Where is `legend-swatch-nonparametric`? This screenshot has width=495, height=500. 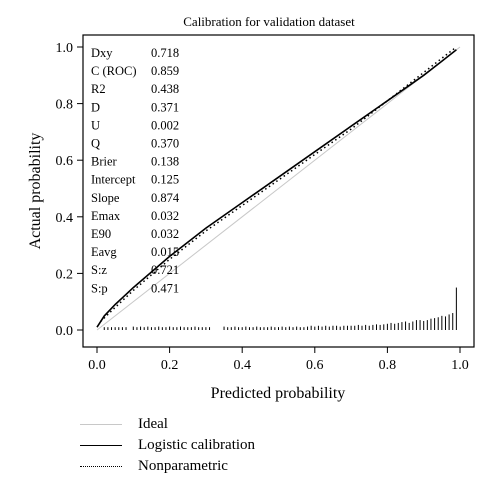
legend-swatch-nonparametric is located at coordinates (101, 466).